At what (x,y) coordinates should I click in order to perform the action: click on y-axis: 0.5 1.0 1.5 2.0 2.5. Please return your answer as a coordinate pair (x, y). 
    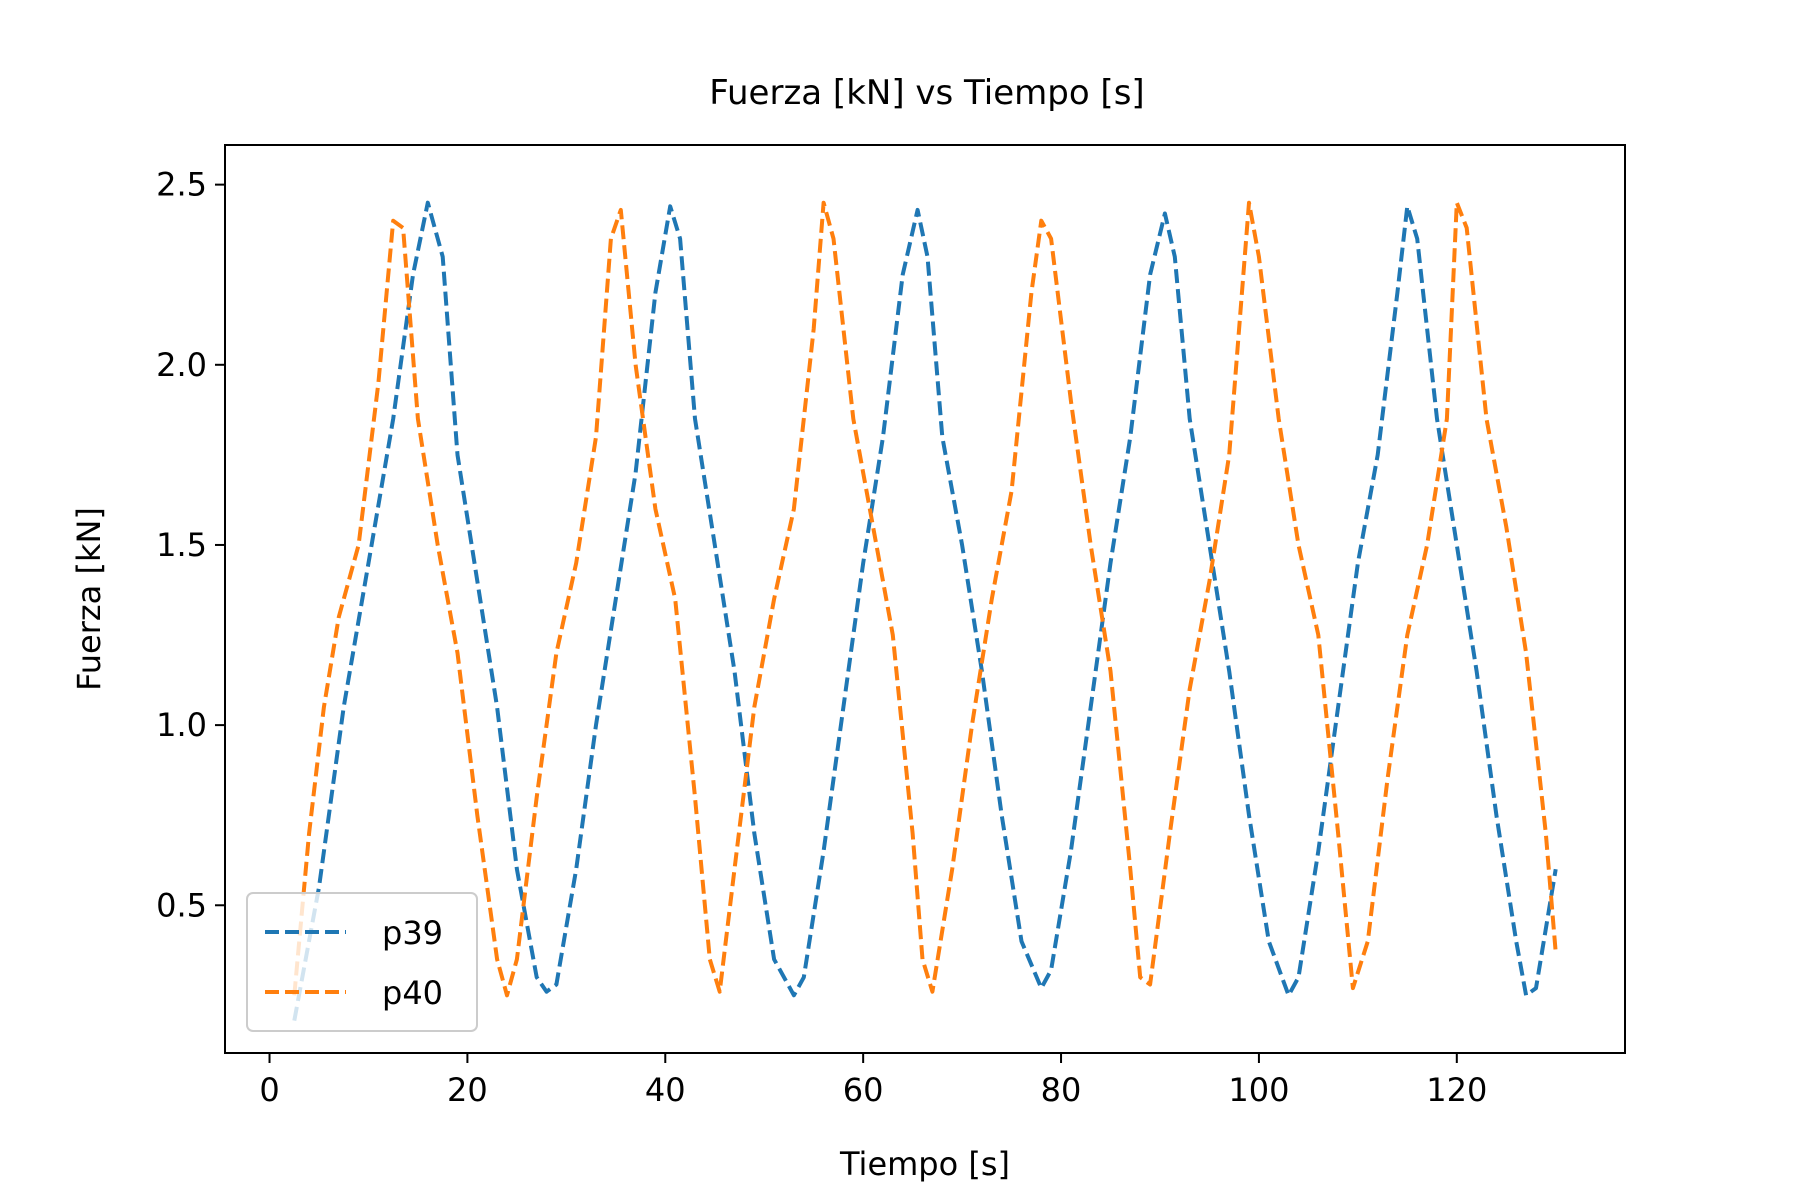
    Looking at the image, I should click on (190, 545).